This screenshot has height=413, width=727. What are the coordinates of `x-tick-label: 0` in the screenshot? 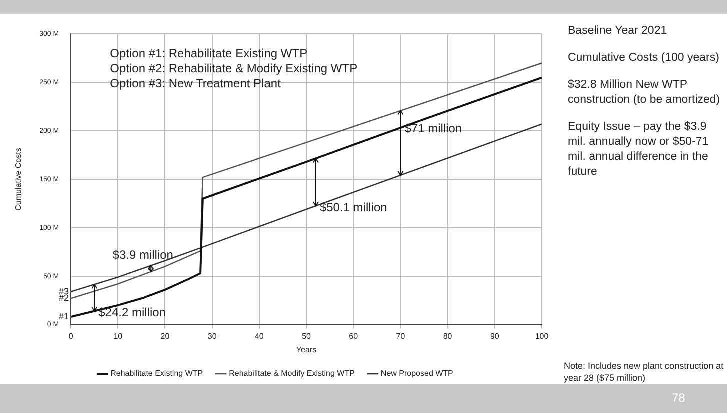 It's located at (71, 336).